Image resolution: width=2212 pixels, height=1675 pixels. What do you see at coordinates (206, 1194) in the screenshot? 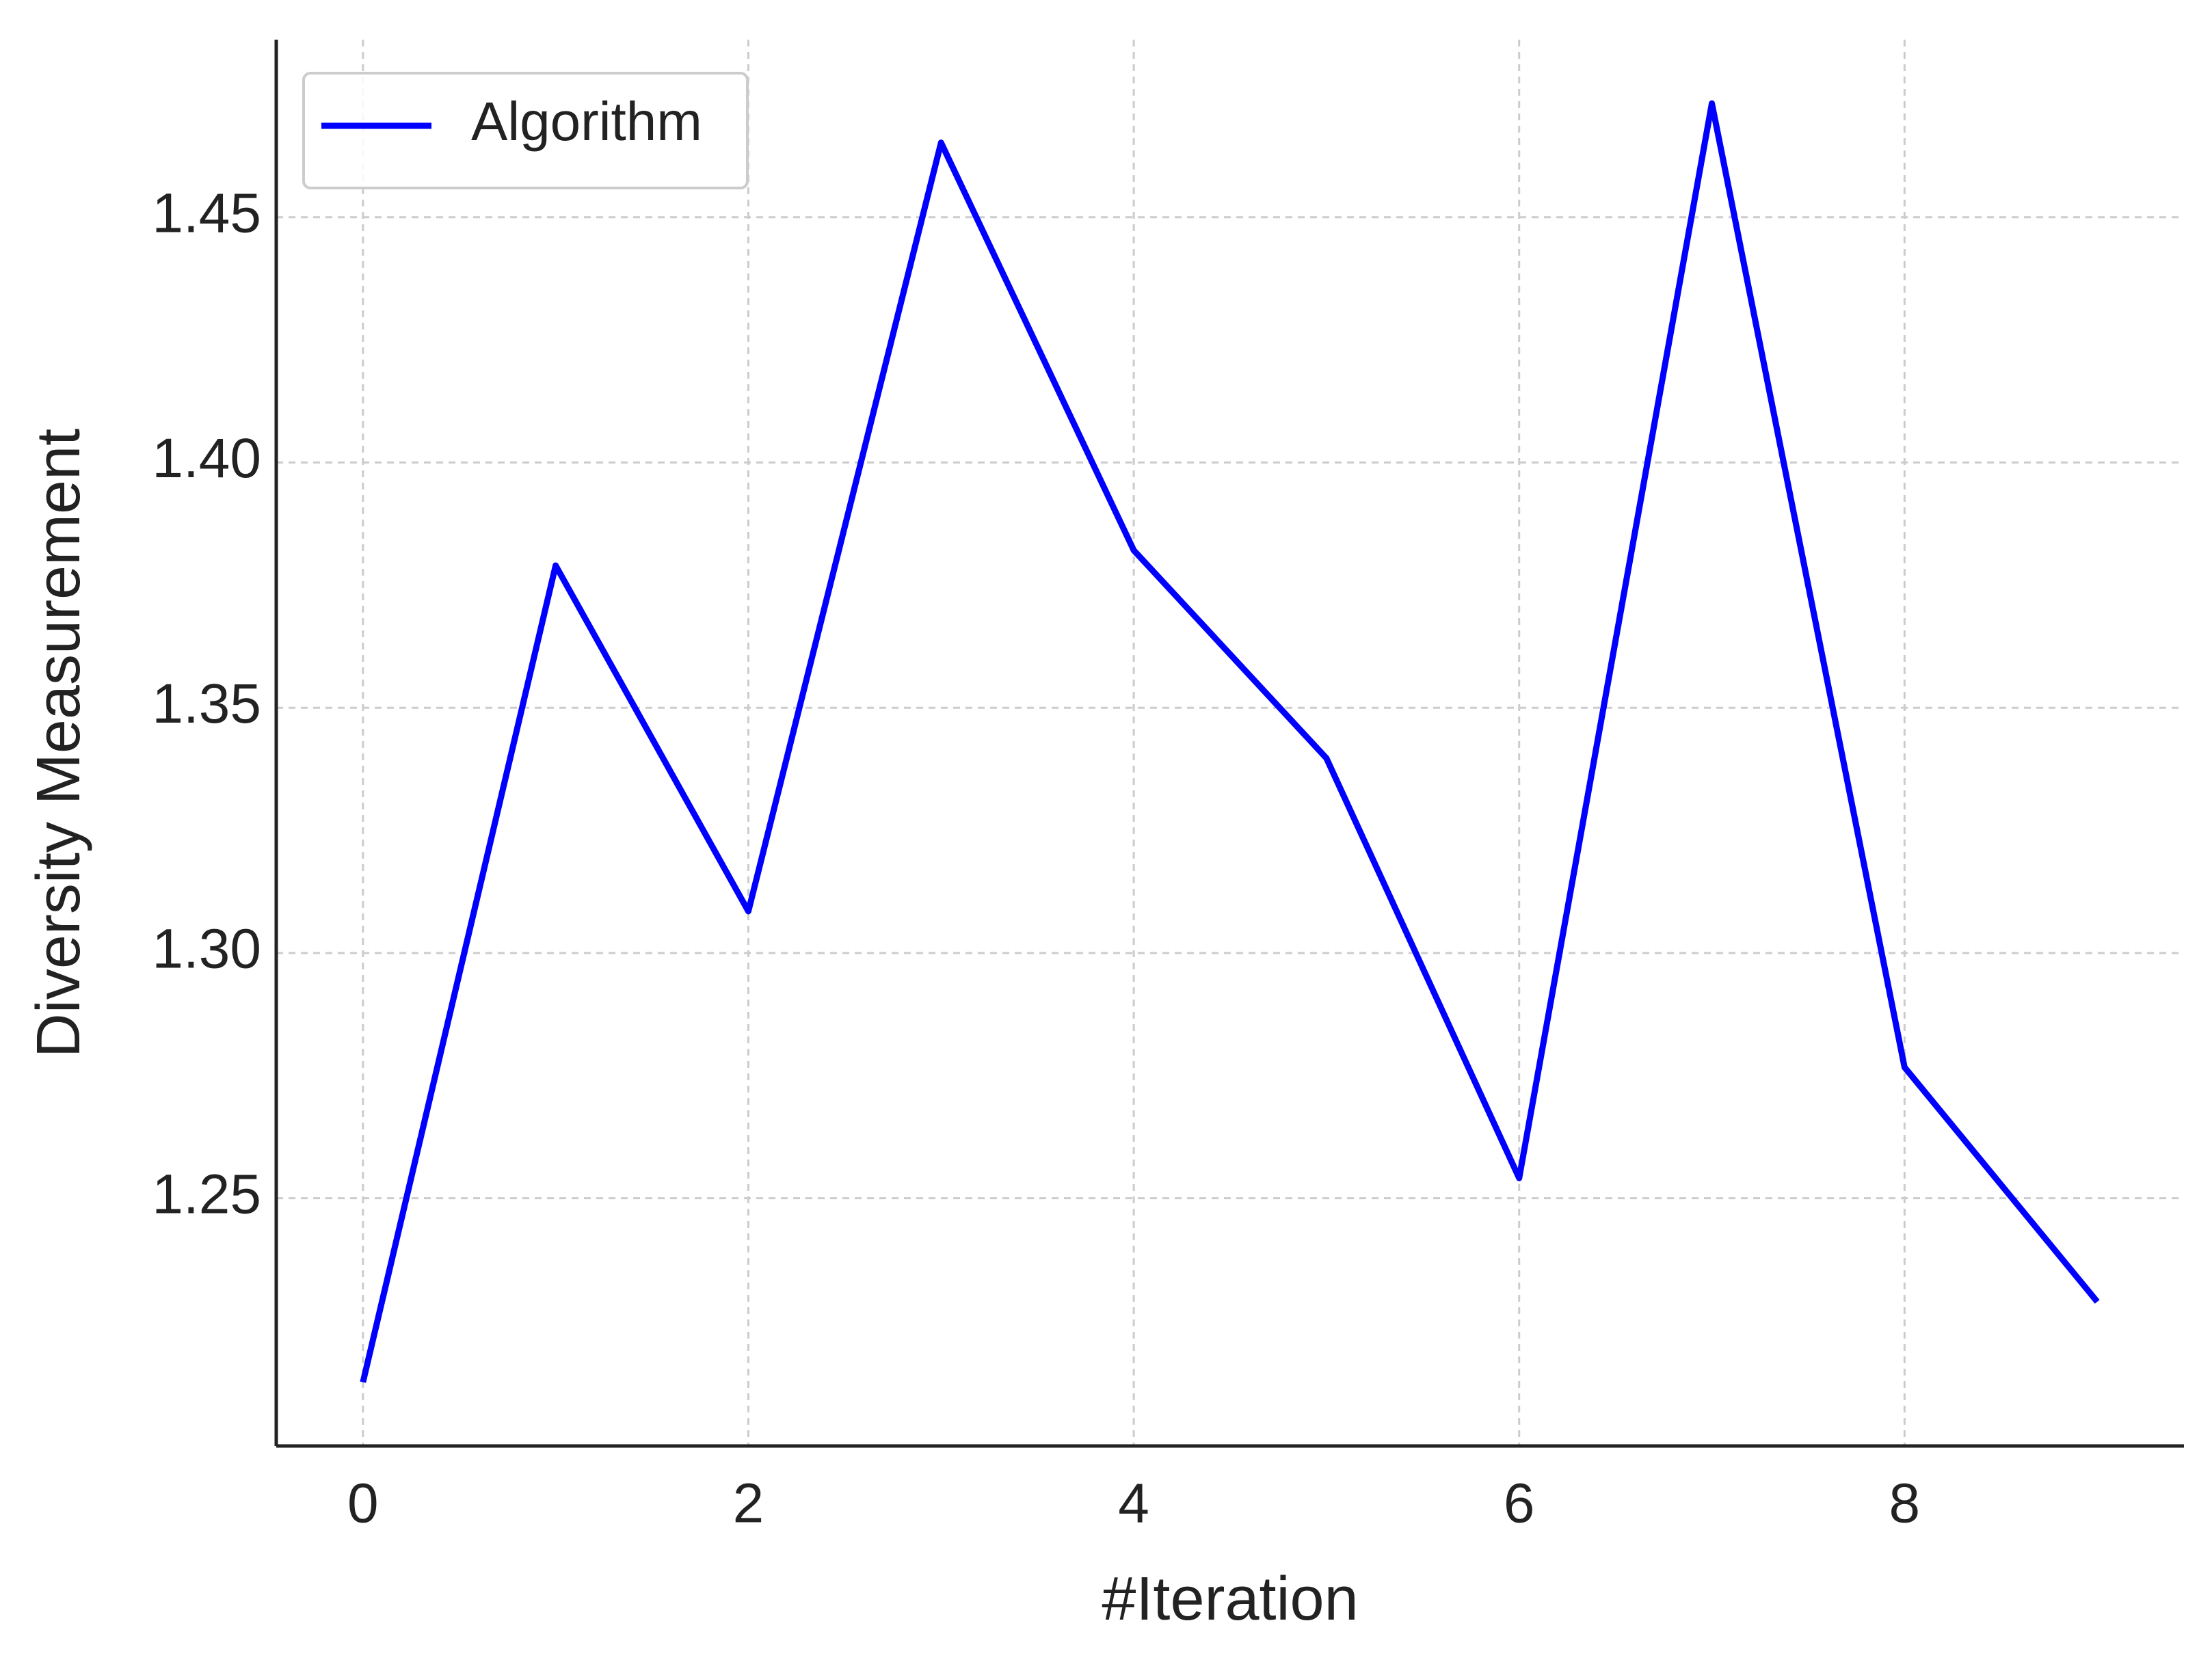
I see `y-tick-label: 1.25` at bounding box center [206, 1194].